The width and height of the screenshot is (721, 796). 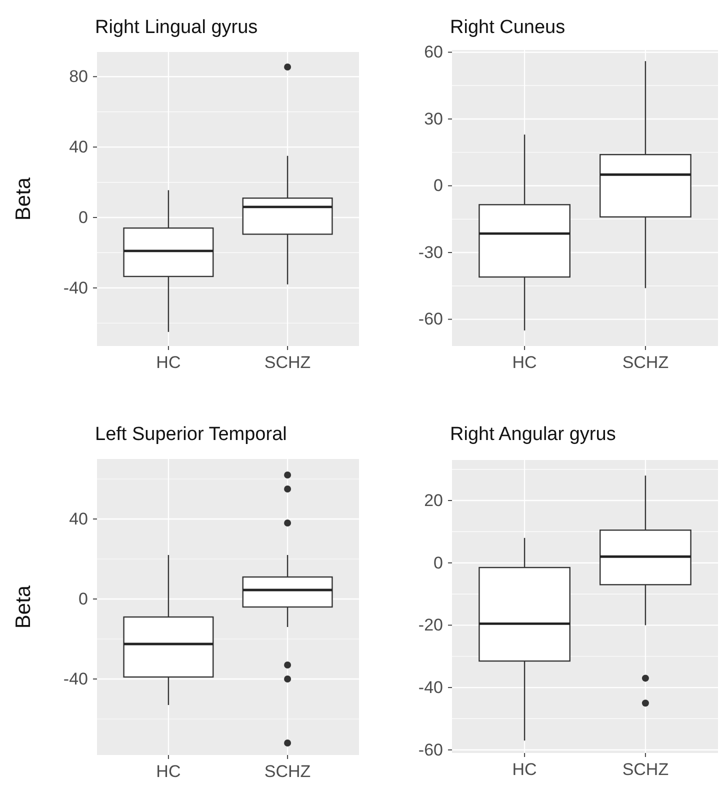 What do you see at coordinates (533, 434) in the screenshot?
I see `chart-title: Right Angular gyrus` at bounding box center [533, 434].